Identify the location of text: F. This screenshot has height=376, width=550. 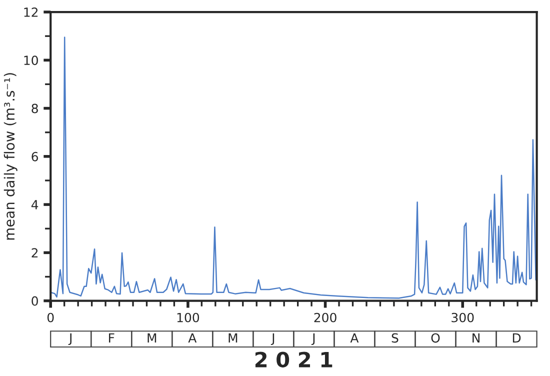
(111, 338).